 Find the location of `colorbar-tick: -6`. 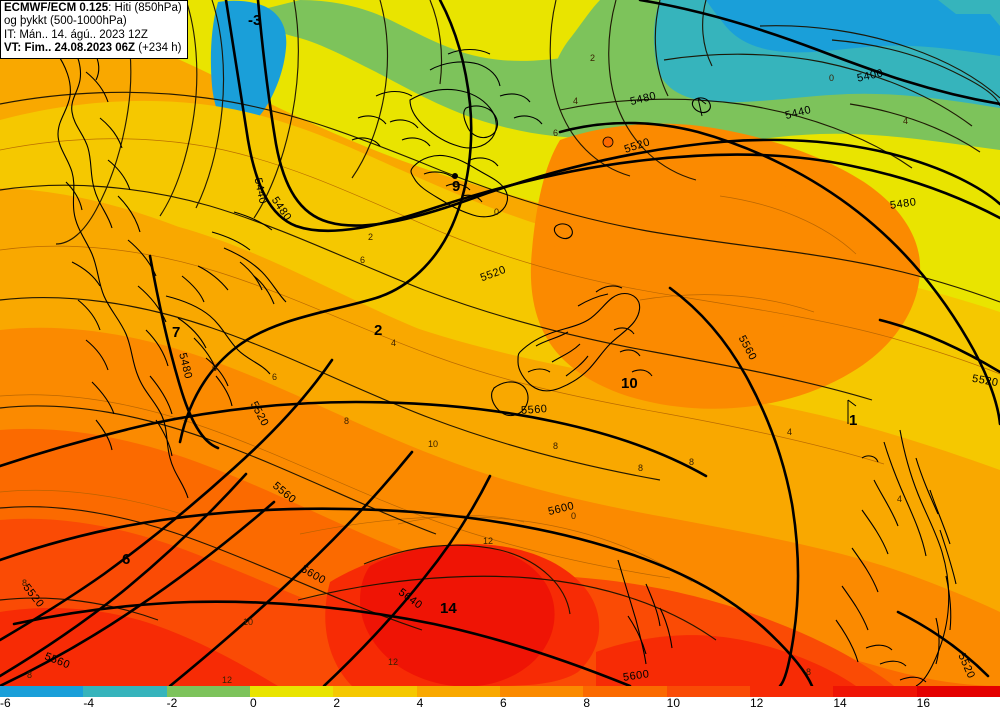

colorbar-tick: -6 is located at coordinates (5, 703).